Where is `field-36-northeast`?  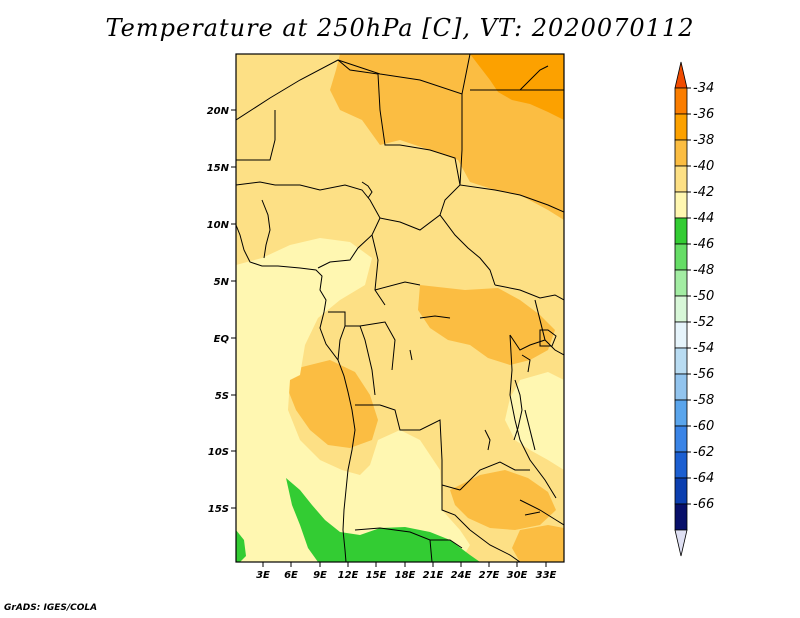 field-36-northeast is located at coordinates (517, 87).